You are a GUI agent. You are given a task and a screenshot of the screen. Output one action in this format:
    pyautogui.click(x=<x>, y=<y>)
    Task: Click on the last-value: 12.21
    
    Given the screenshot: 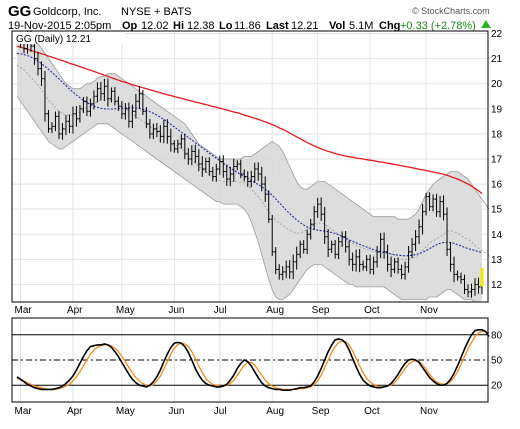 What is the action you would take?
    pyautogui.click(x=305, y=26)
    